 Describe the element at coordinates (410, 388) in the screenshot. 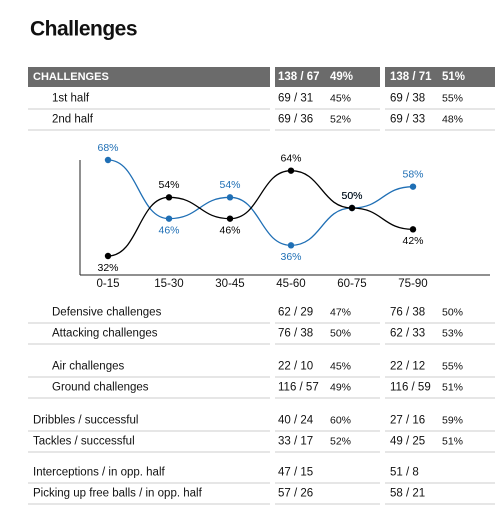

I see `value-cell: 116 / 59` at that location.